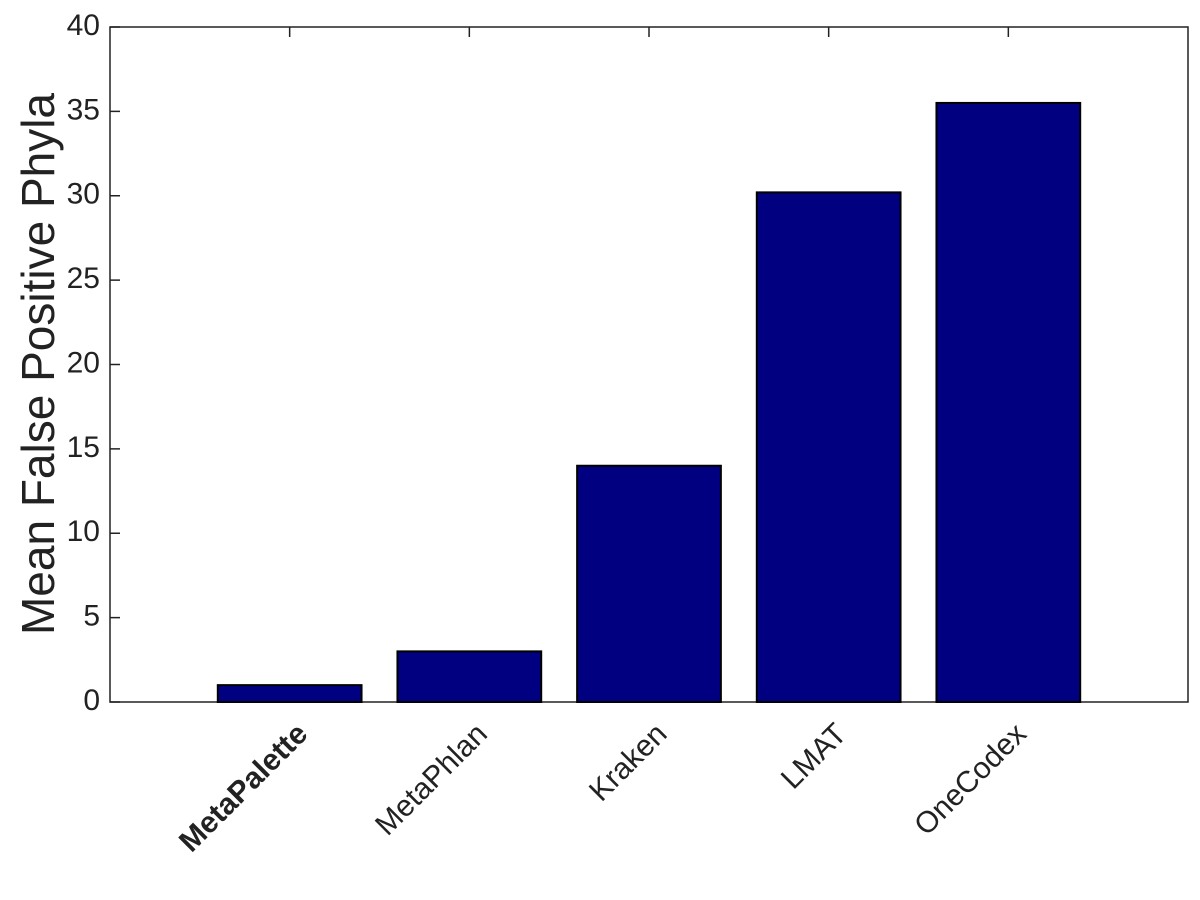 This screenshot has height=900, width=1200. What do you see at coordinates (83, 109) in the screenshot?
I see `y-tick-label: 35` at bounding box center [83, 109].